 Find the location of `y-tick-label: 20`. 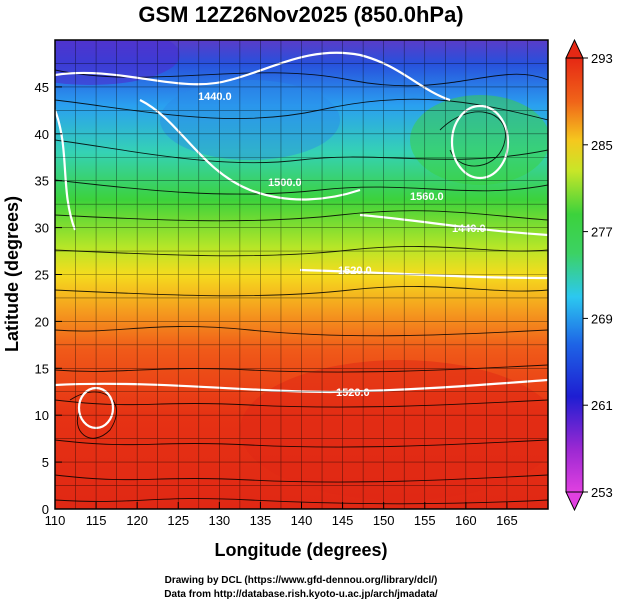

y-tick-label: 20 is located at coordinates (42, 321).